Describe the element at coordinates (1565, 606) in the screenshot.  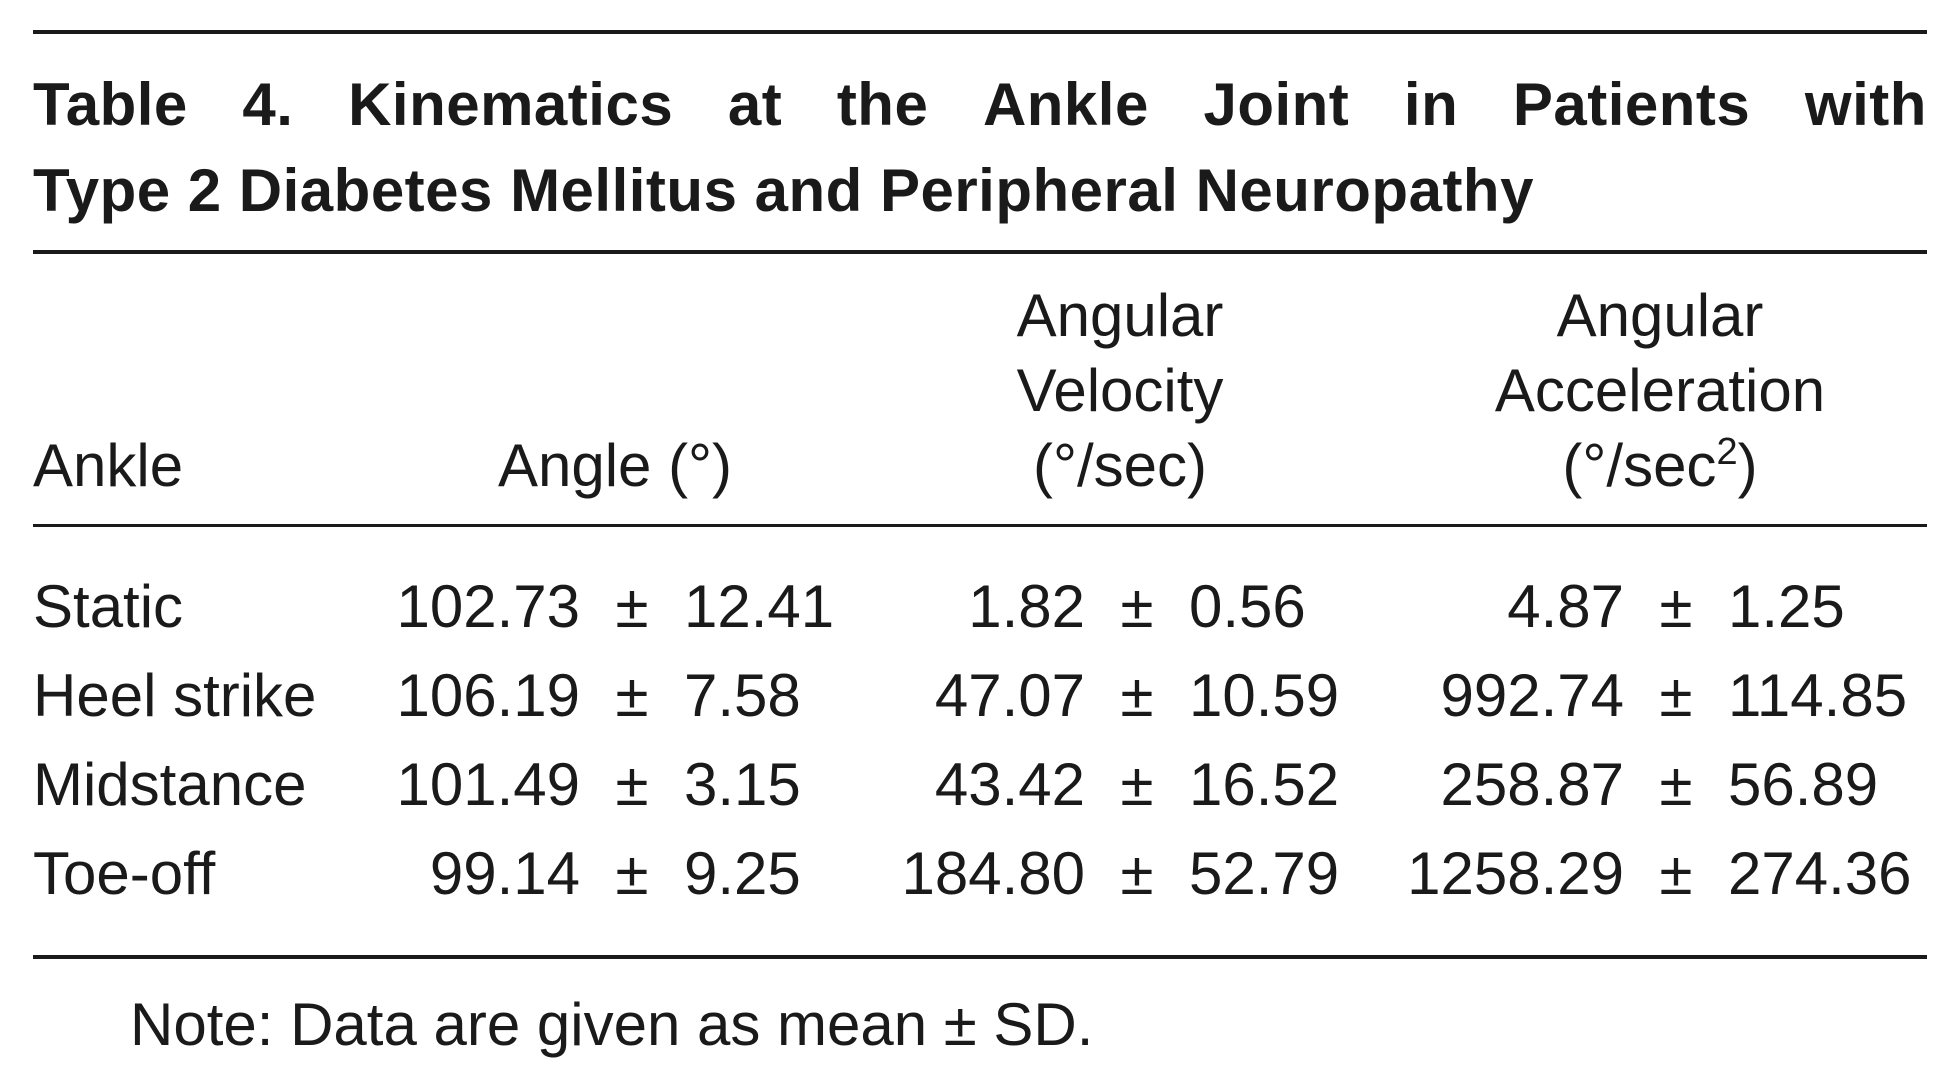
I see `acceleration-mean: 4.87` at that location.